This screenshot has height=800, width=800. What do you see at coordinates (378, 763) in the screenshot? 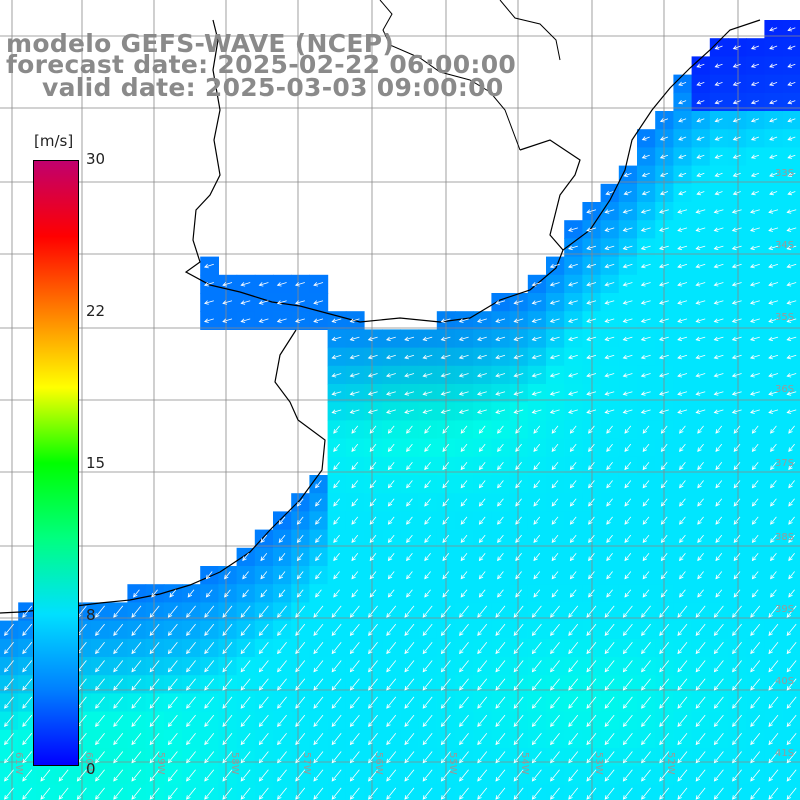
I see `longitude-label: 56W` at bounding box center [378, 763].